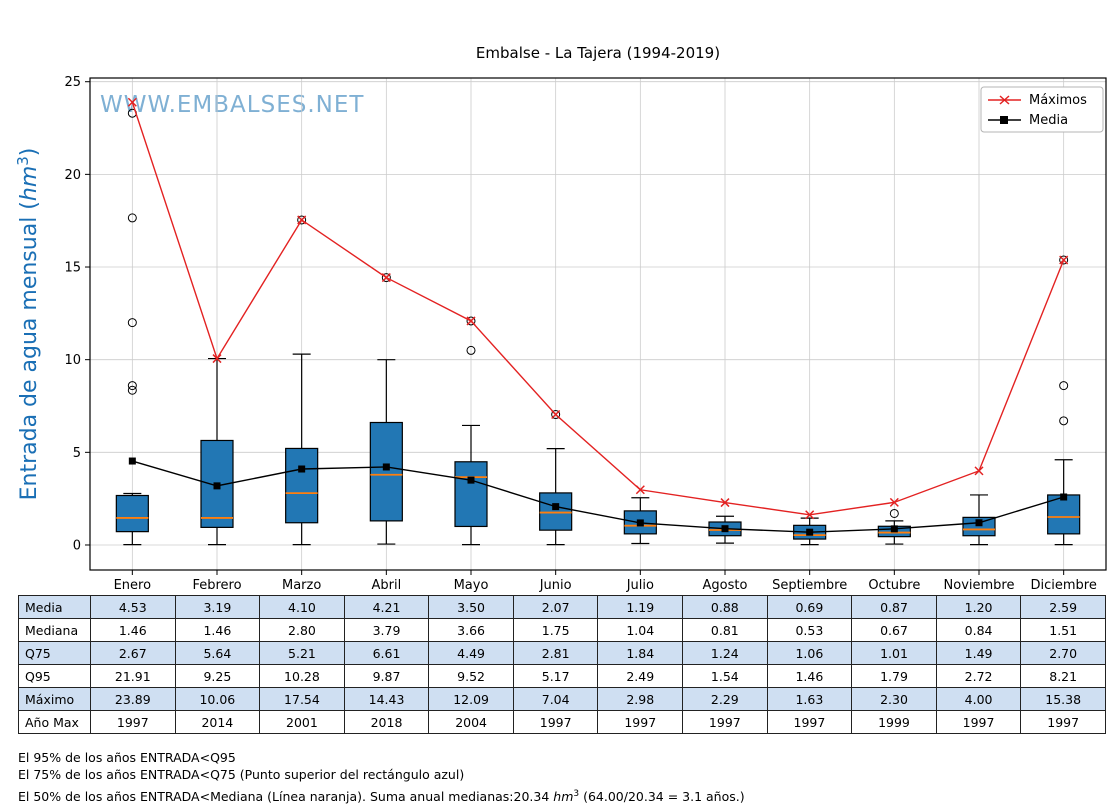 The width and height of the screenshot is (1120, 810). I want to click on stat-cell: 0.81, so click(725, 630).